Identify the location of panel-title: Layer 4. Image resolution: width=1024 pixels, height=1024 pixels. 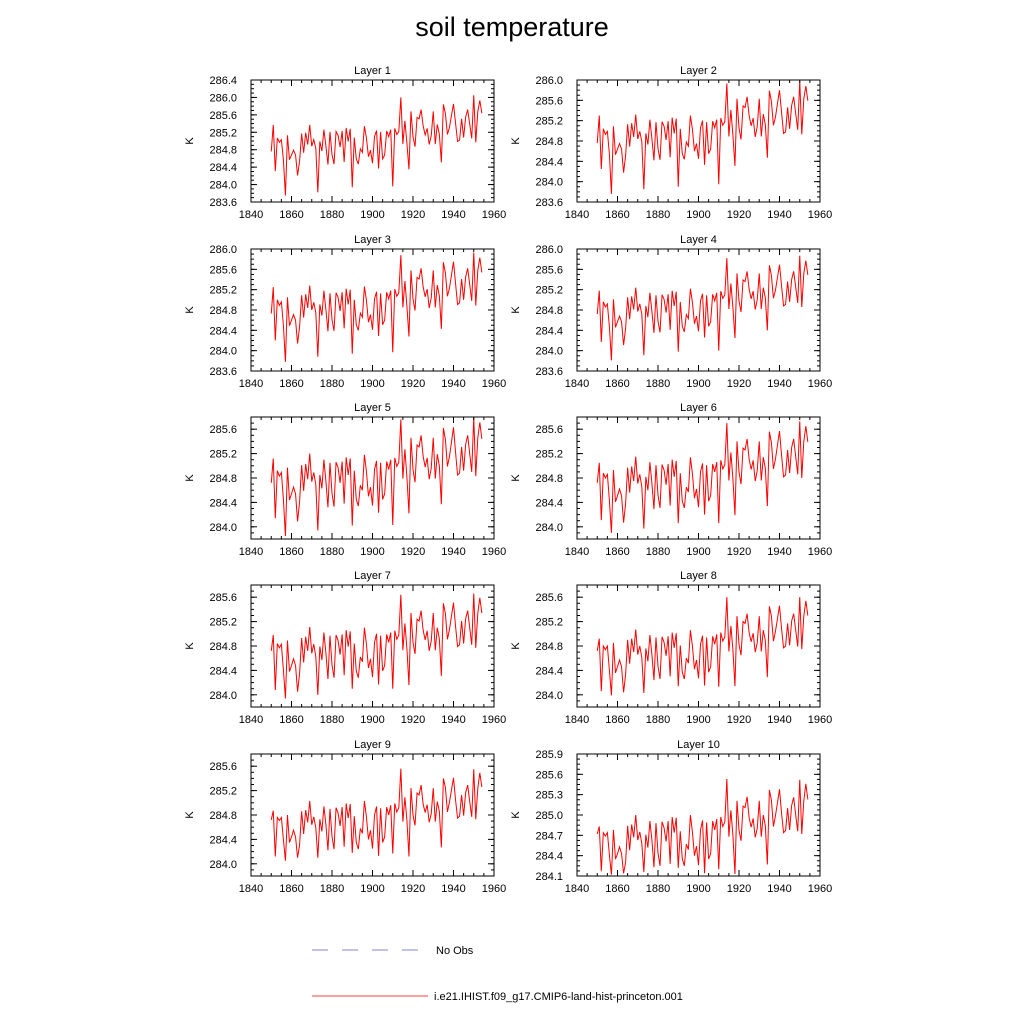
(698, 240).